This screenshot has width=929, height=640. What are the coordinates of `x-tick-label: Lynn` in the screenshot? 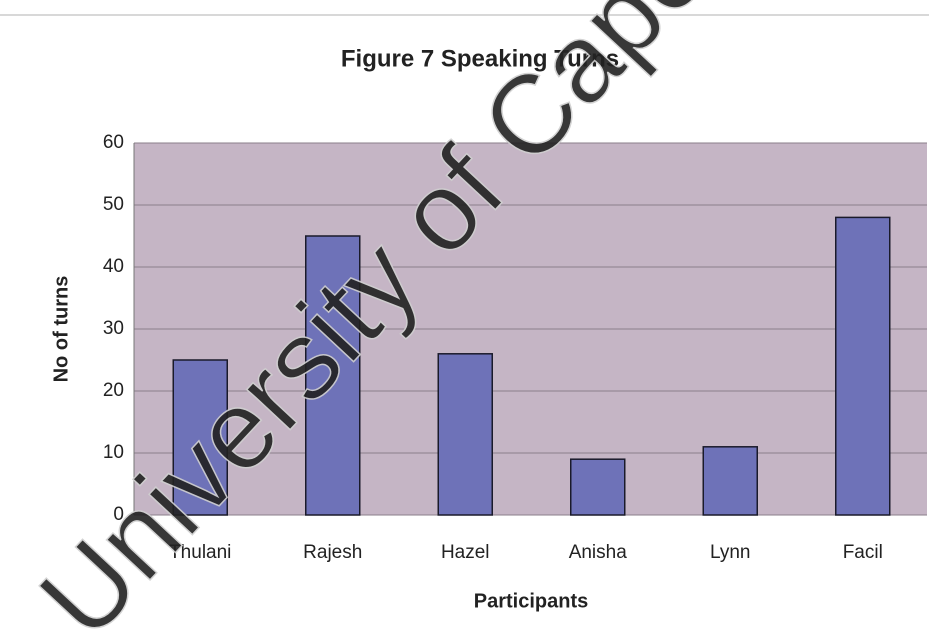 It's located at (730, 552).